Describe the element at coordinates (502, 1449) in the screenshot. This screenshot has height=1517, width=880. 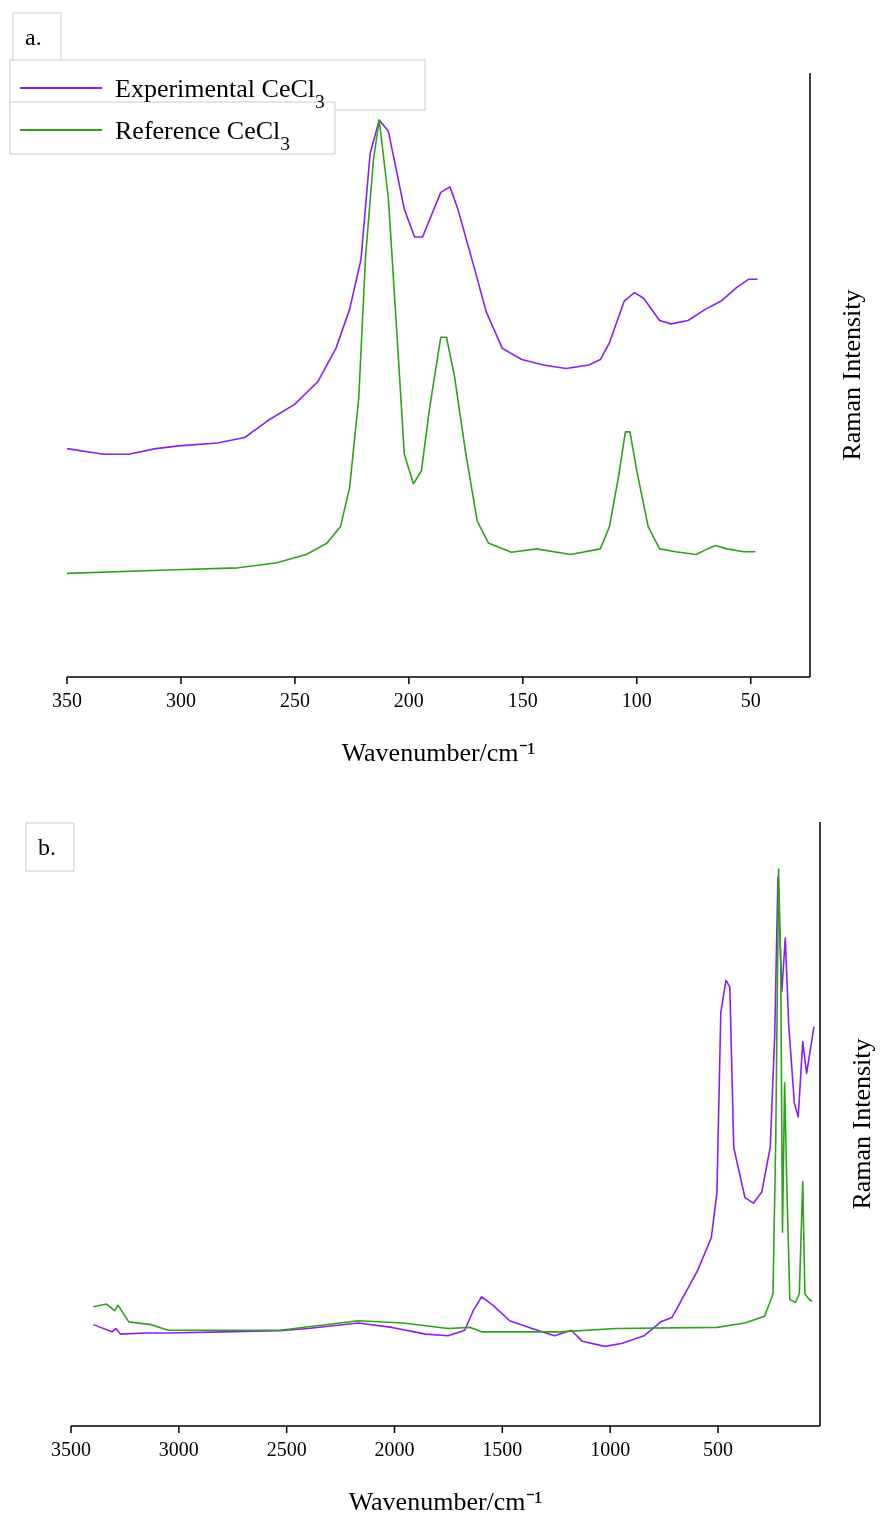
I see `x-tick-label: 1500` at that location.